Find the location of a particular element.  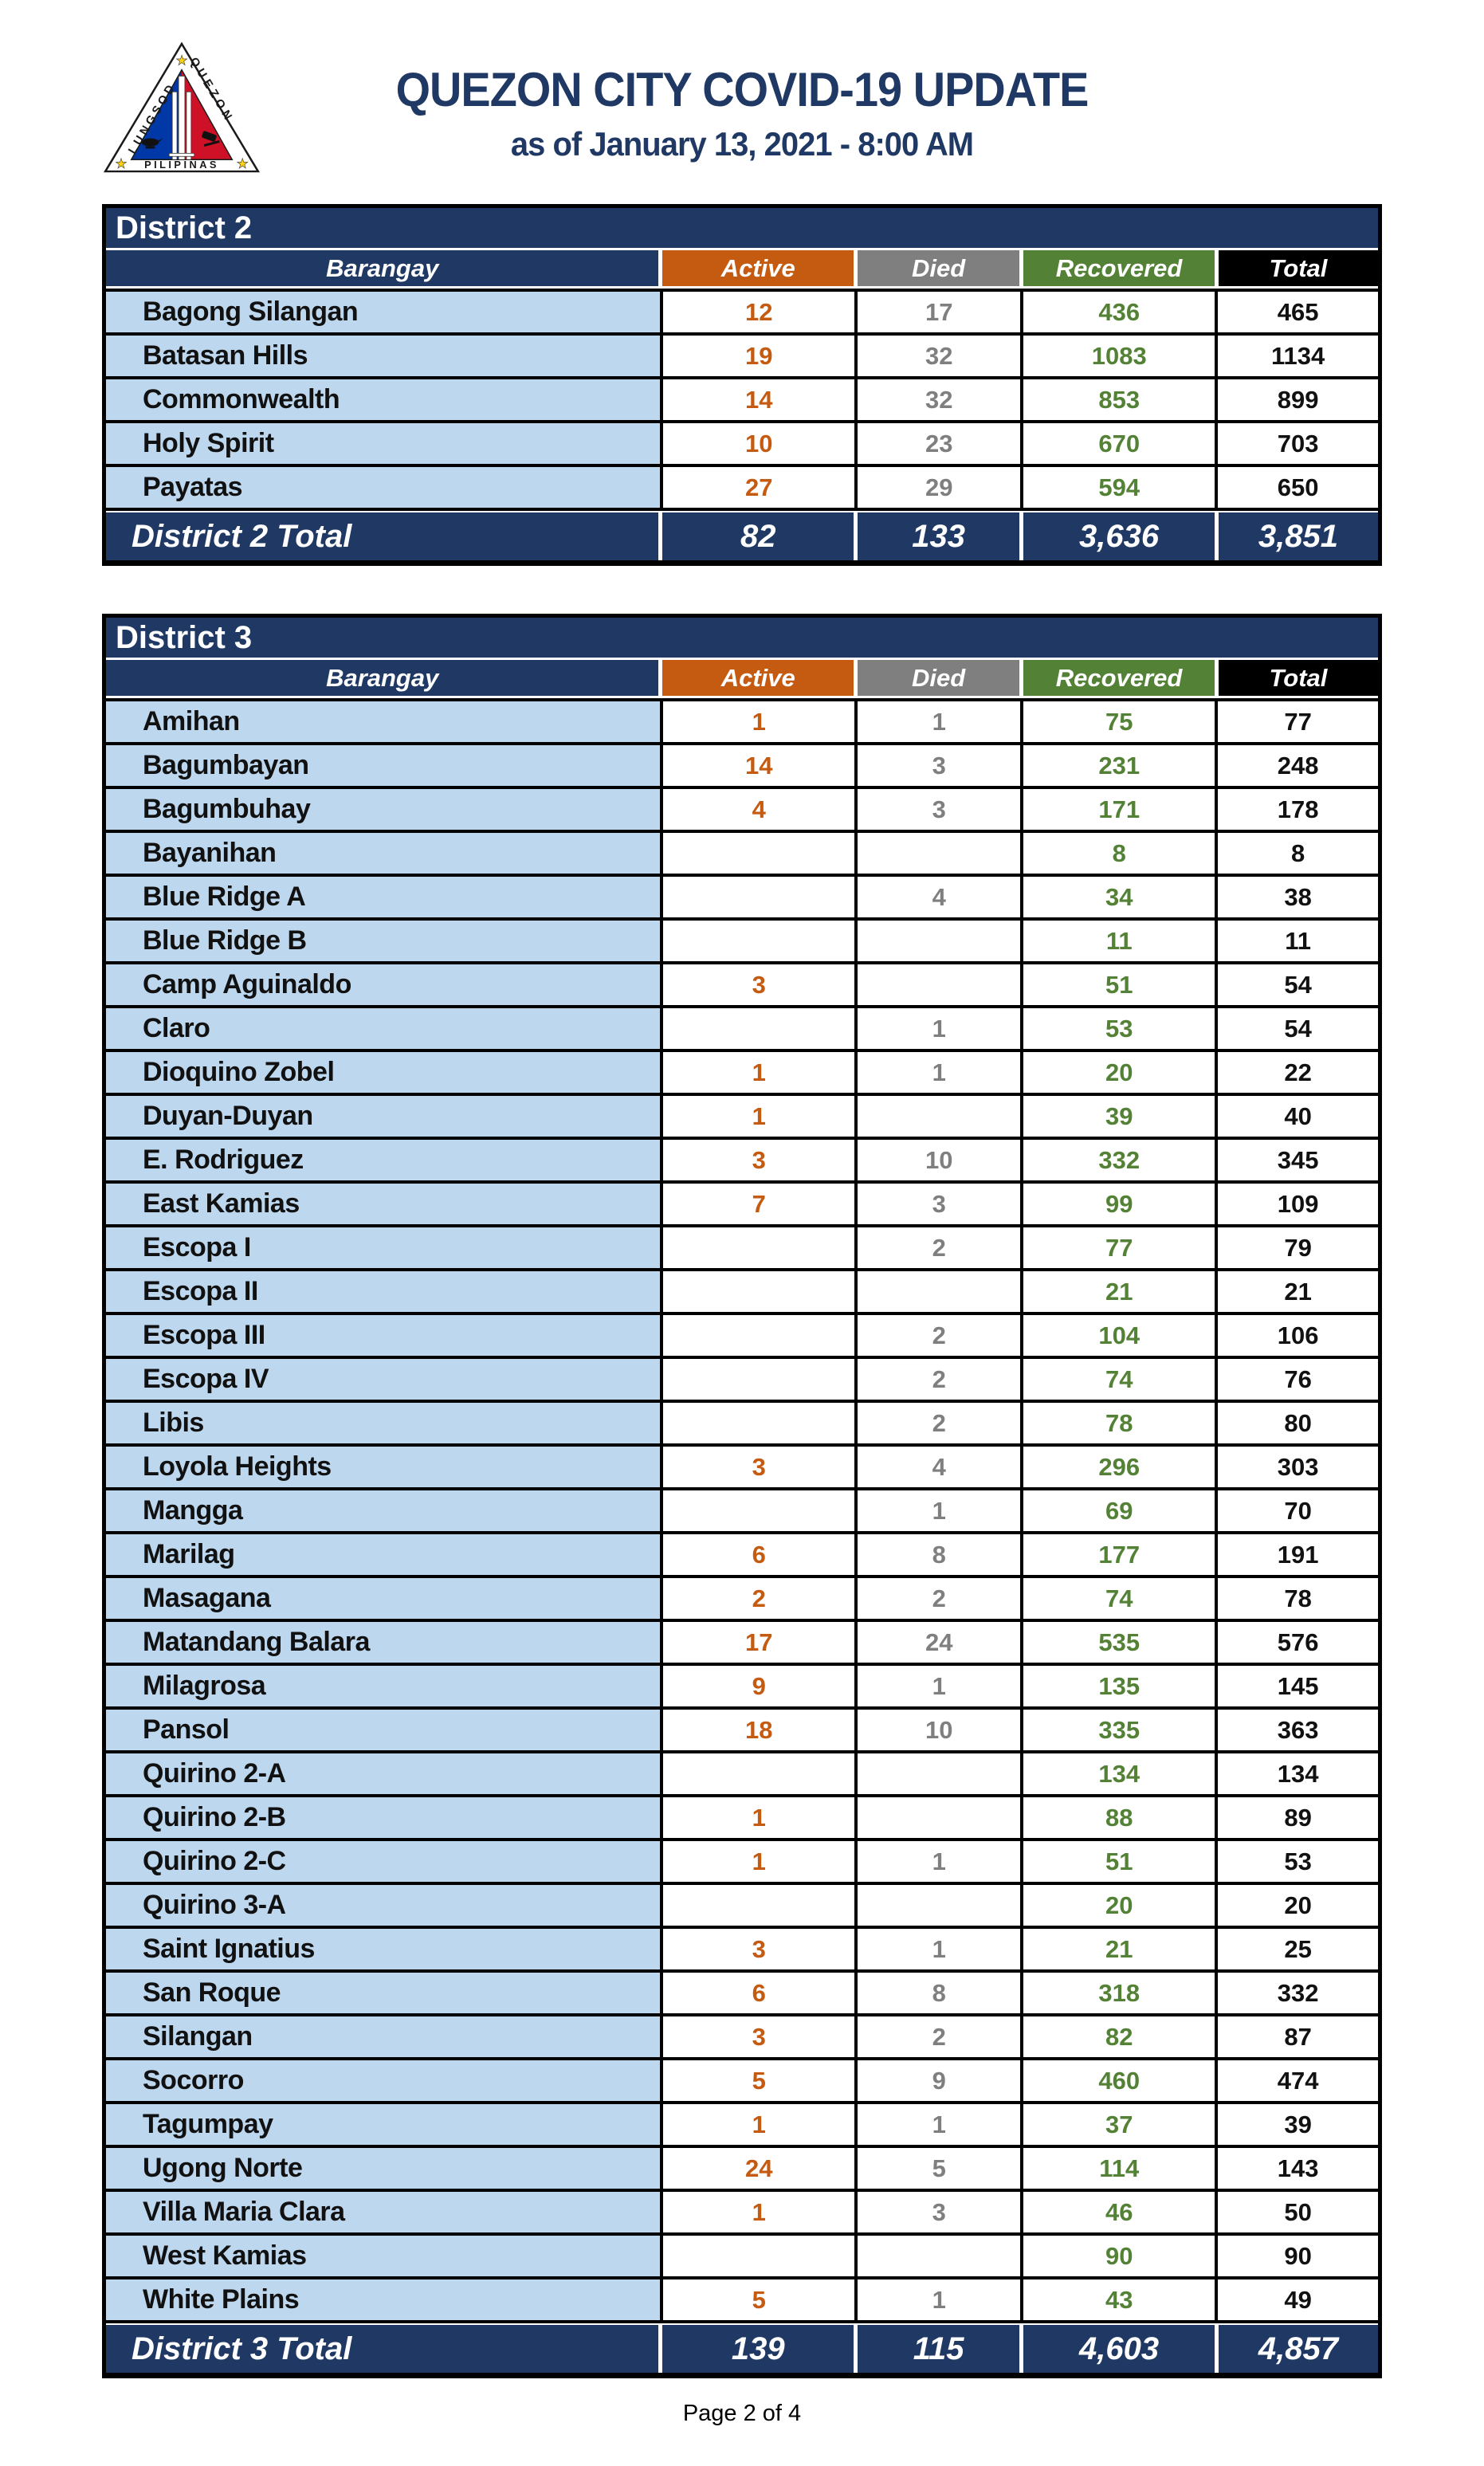

value-recovered: 99 is located at coordinates (1119, 1204).